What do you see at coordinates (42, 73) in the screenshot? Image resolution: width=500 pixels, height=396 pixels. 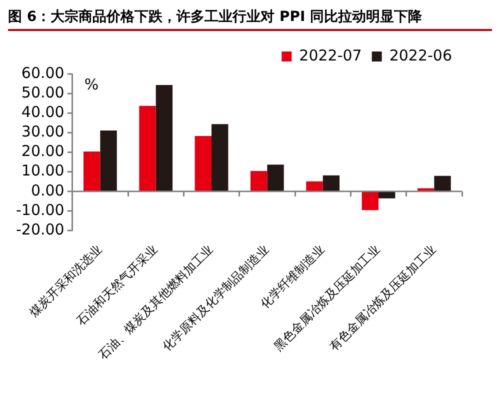 I see `y-tick-label: 60.00` at bounding box center [42, 73].